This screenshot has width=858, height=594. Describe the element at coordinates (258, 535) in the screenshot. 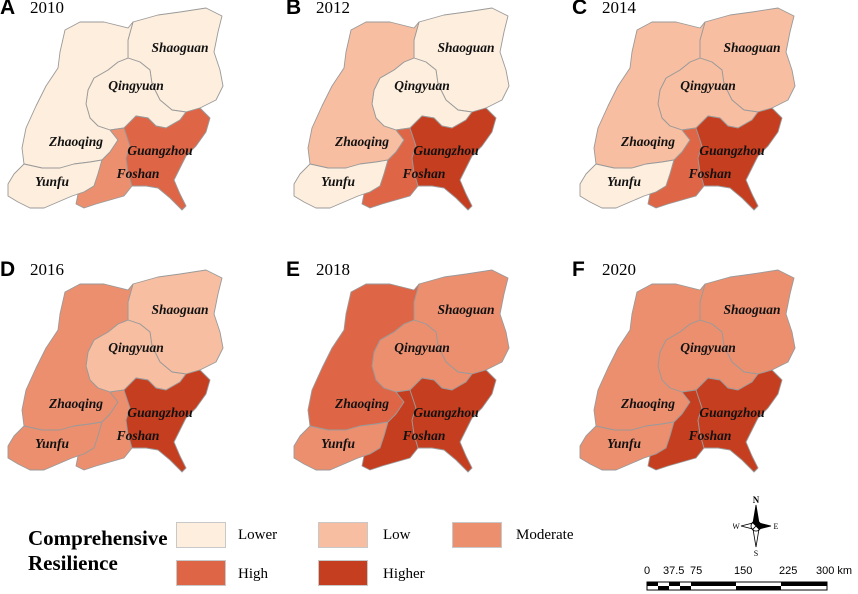

I see `legend-label-lower: Lower` at that location.